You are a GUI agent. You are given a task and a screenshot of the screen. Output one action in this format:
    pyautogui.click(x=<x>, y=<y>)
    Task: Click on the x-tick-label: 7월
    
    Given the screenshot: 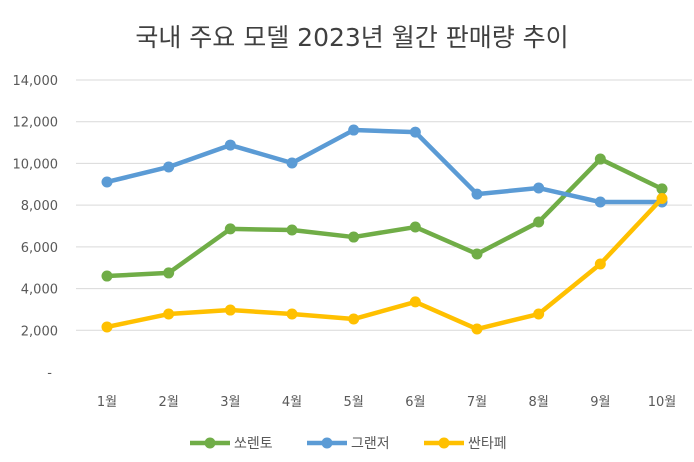 What is the action you would take?
    pyautogui.click(x=477, y=402)
    